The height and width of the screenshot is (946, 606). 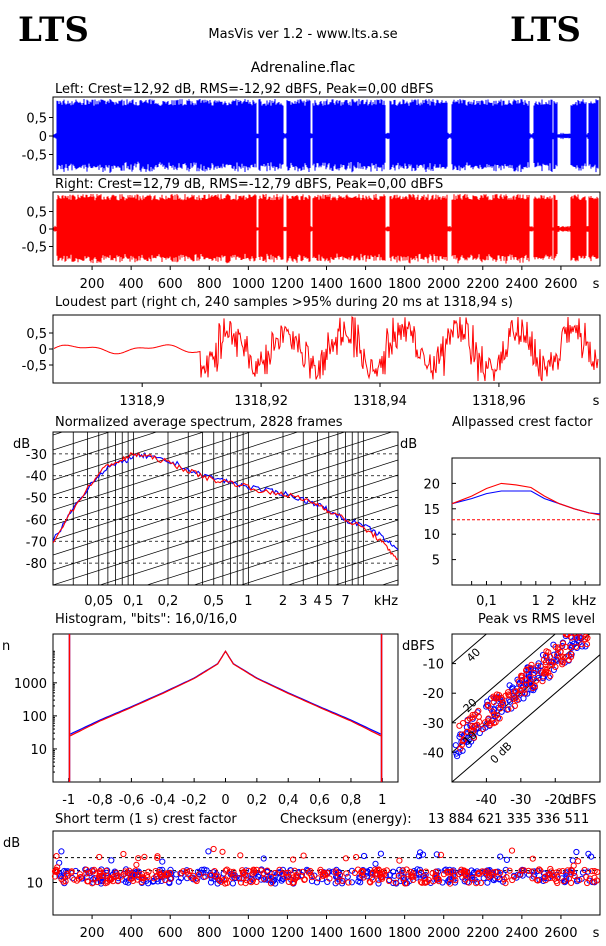 What do you see at coordinates (521, 933) in the screenshot?
I see `short-term-crest-xtick-label: 2400` at bounding box center [521, 933].